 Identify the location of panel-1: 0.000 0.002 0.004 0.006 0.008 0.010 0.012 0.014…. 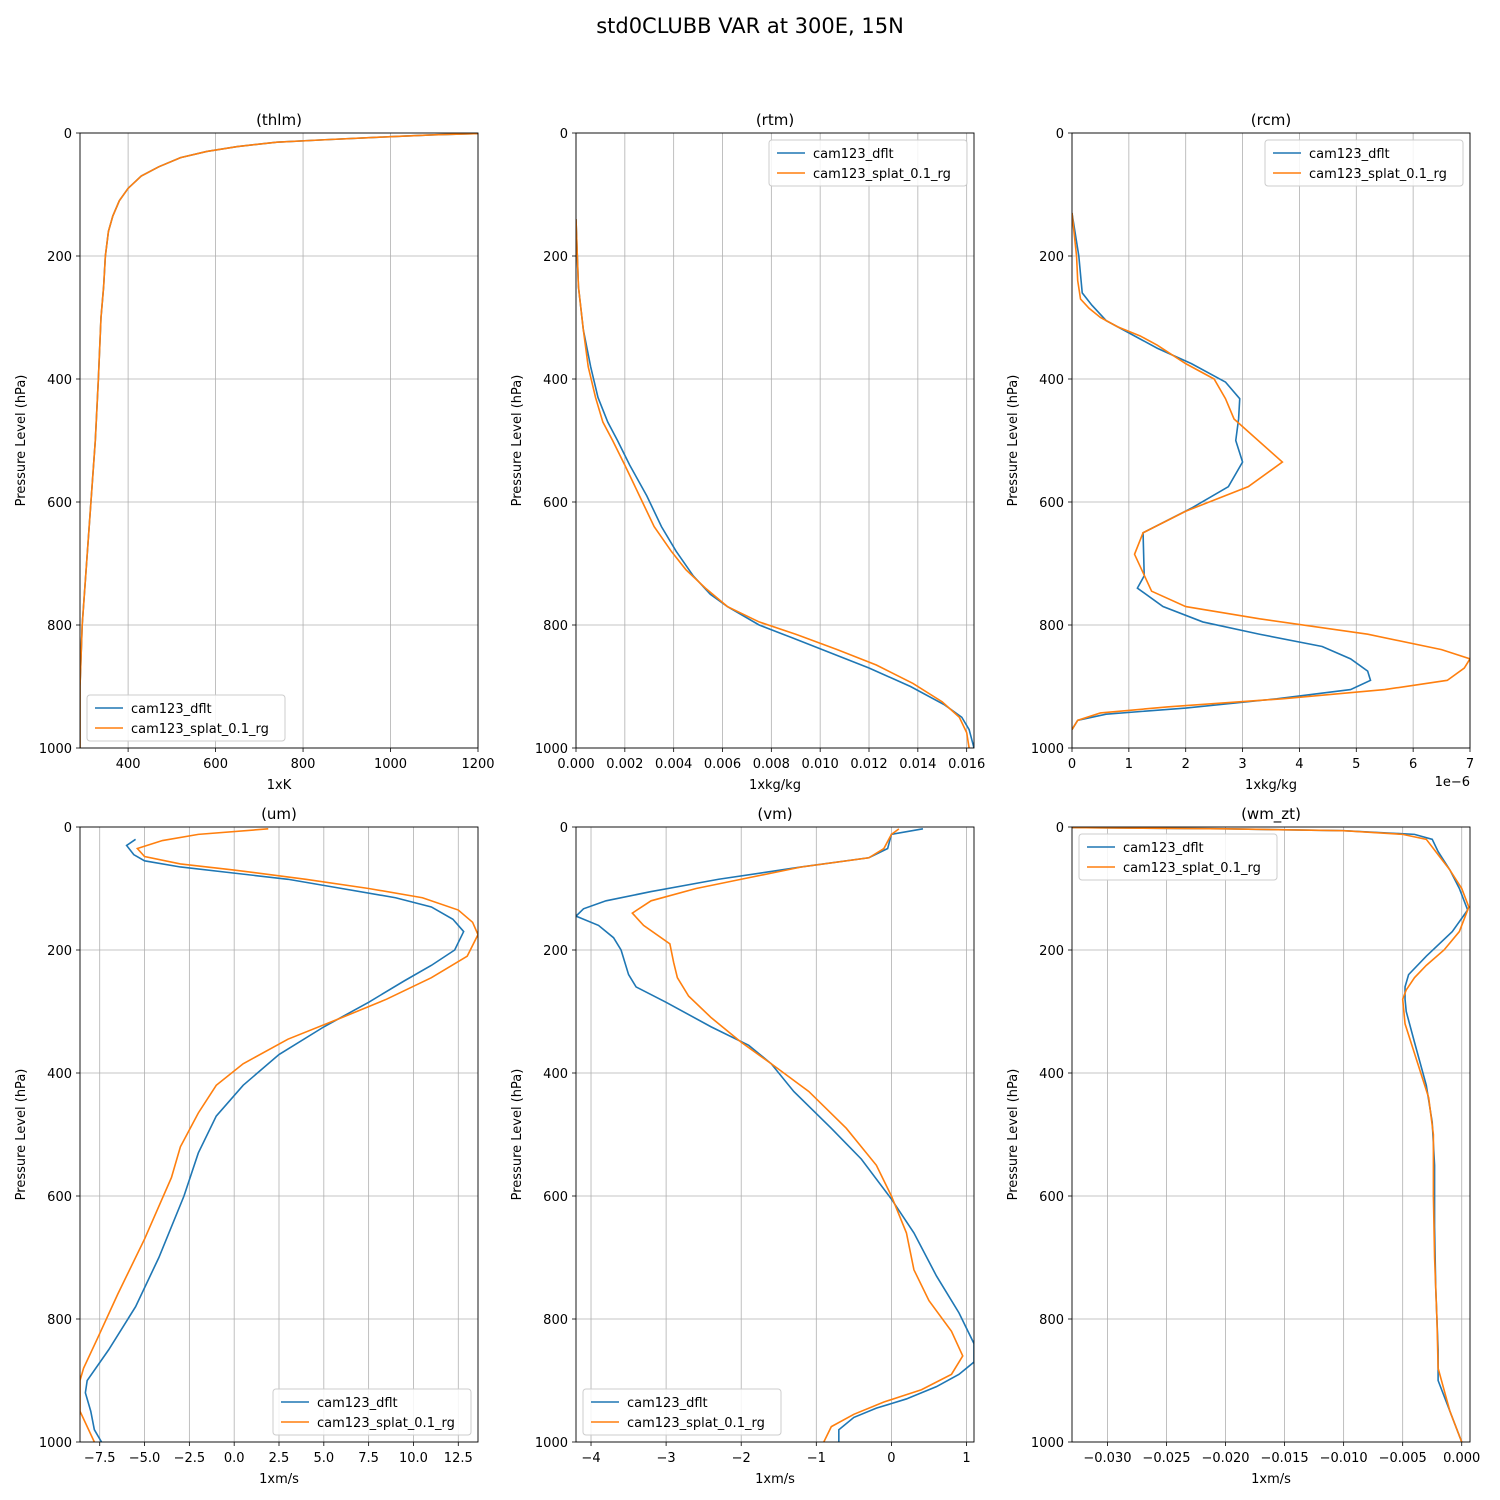
(747, 452).